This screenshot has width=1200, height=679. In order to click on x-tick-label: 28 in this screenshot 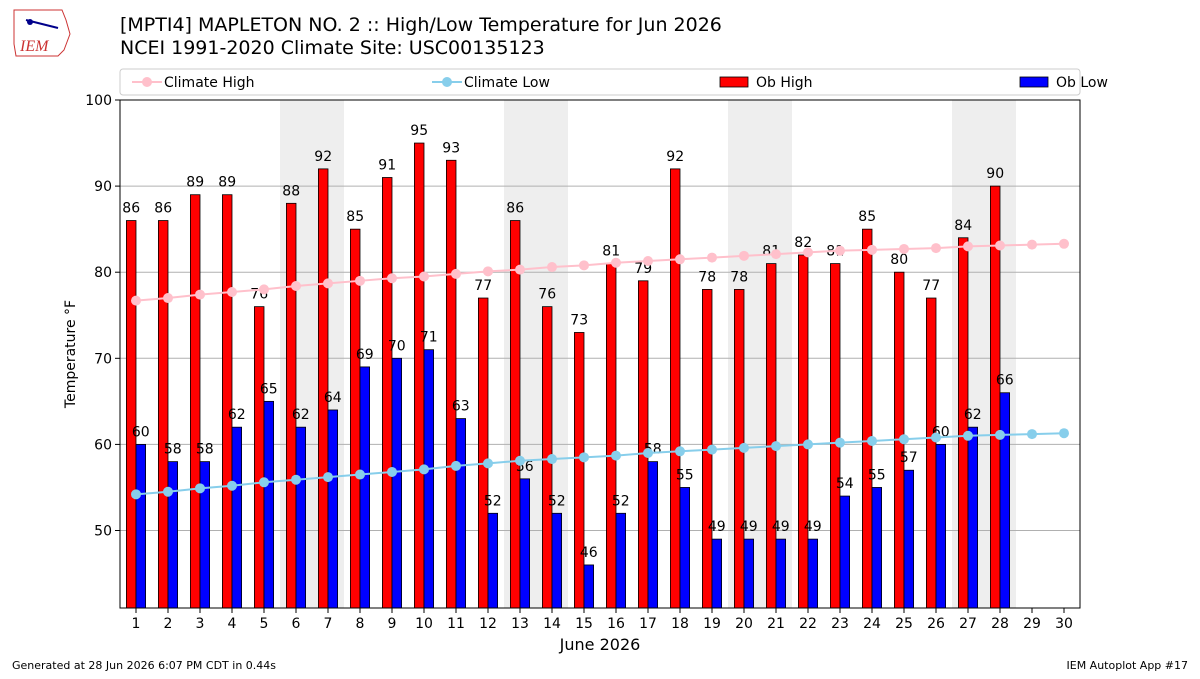, I will do `click(1000, 624)`.